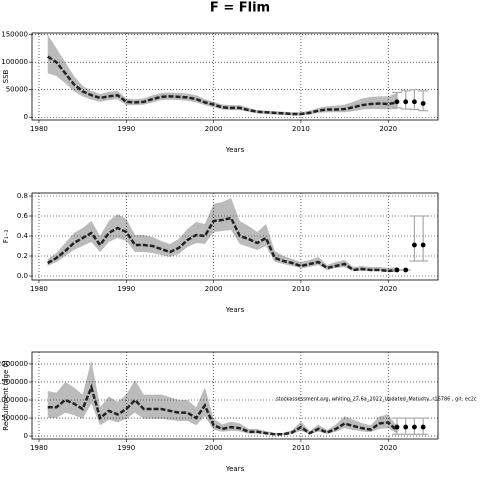 Image resolution: width=480 pixels, height=480 pixels. I want to click on y-tick-label: 100000, so click(14, 62).